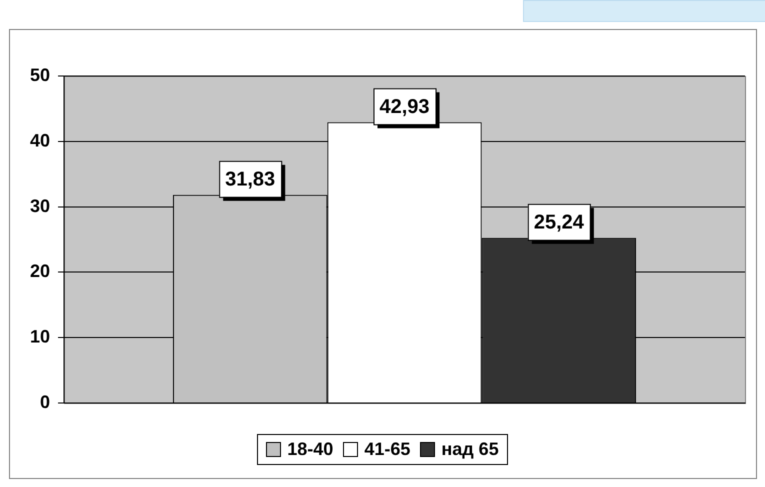 This screenshot has height=487, width=765. I want to click on y-tick-label: 0, so click(45, 402).